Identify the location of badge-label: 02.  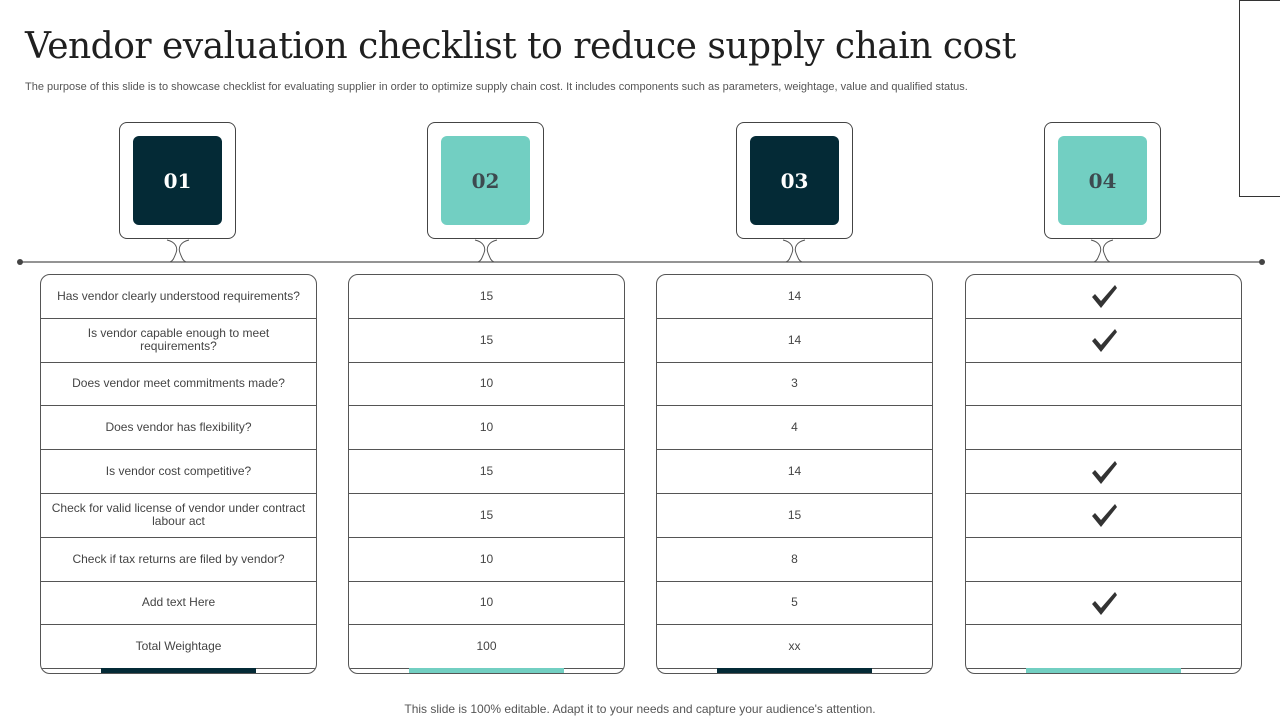
(485, 180).